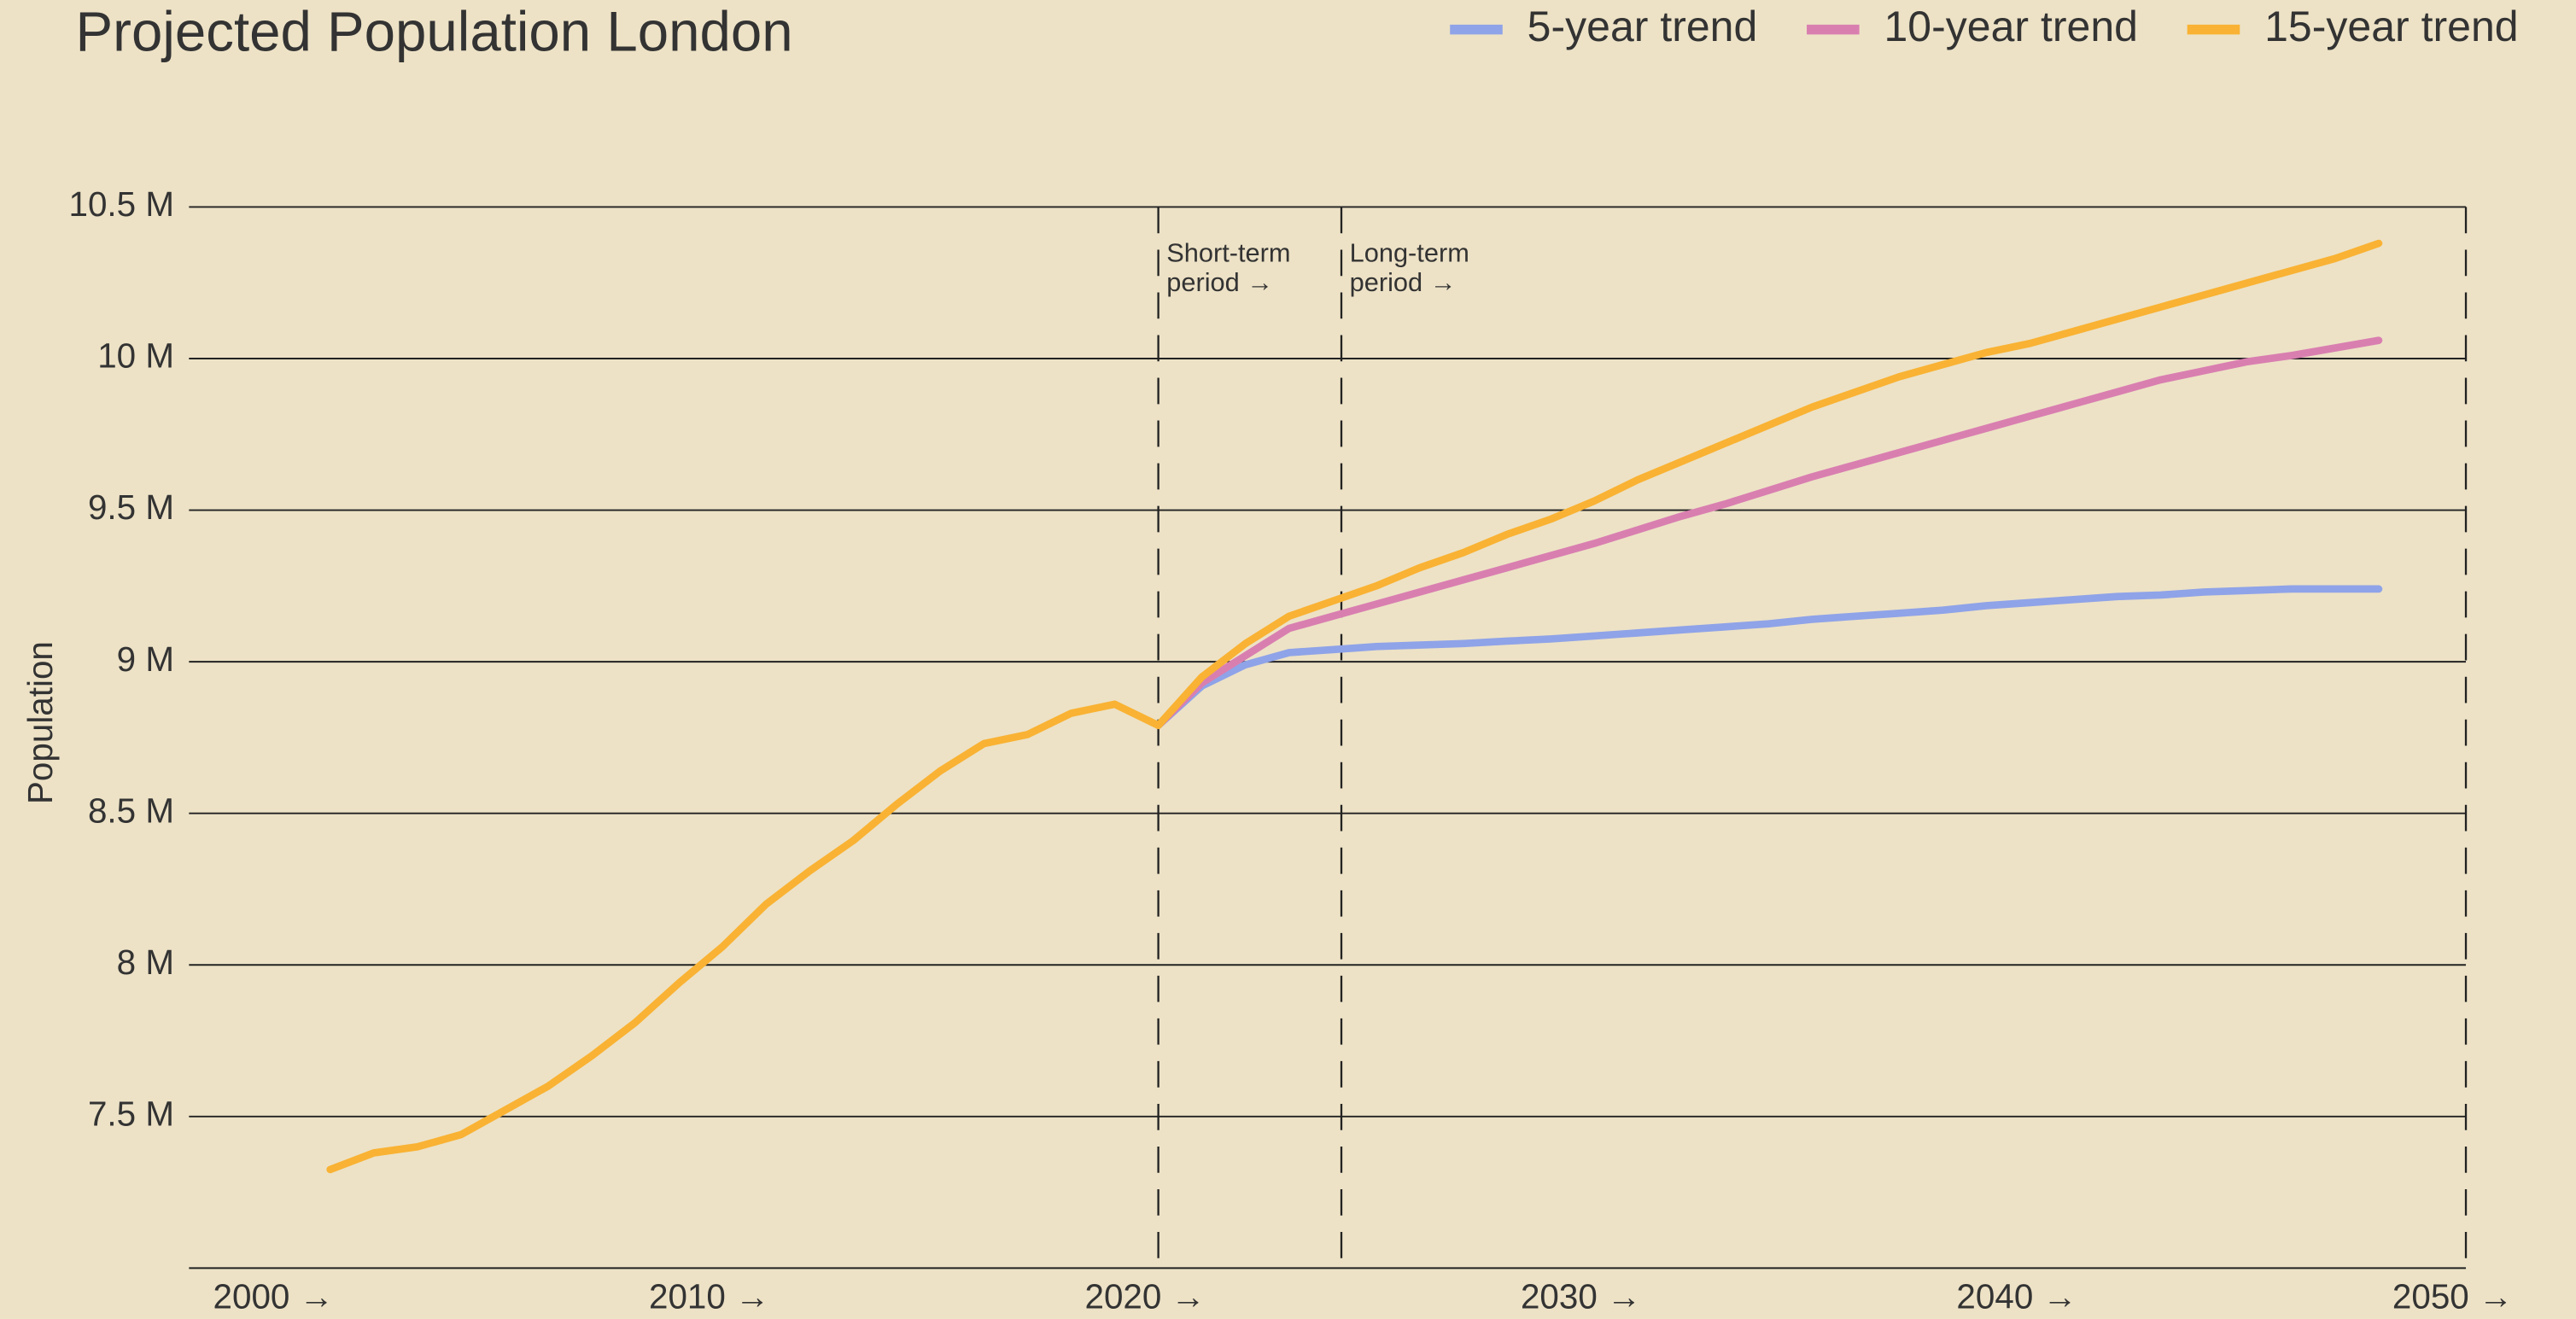 This screenshot has height=1319, width=2576. I want to click on legend-label: 15-year trend, so click(2391, 26).